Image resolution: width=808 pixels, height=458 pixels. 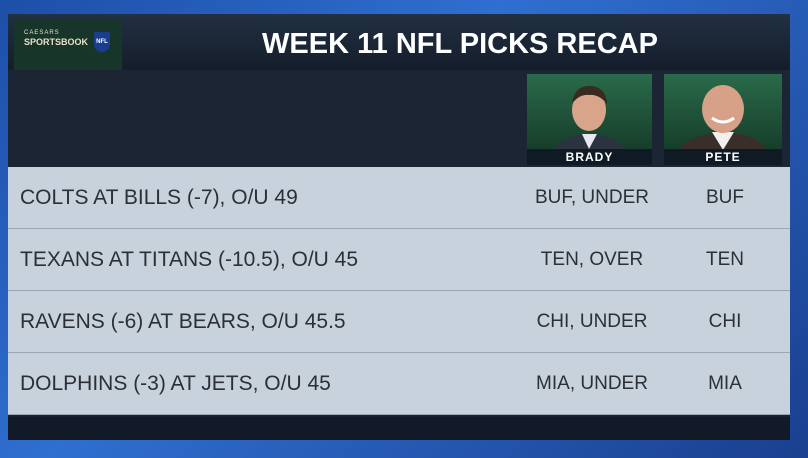 What do you see at coordinates (175, 383) in the screenshot?
I see `matchup: DOLPHINS (-3) AT JETS, O/U 45` at bounding box center [175, 383].